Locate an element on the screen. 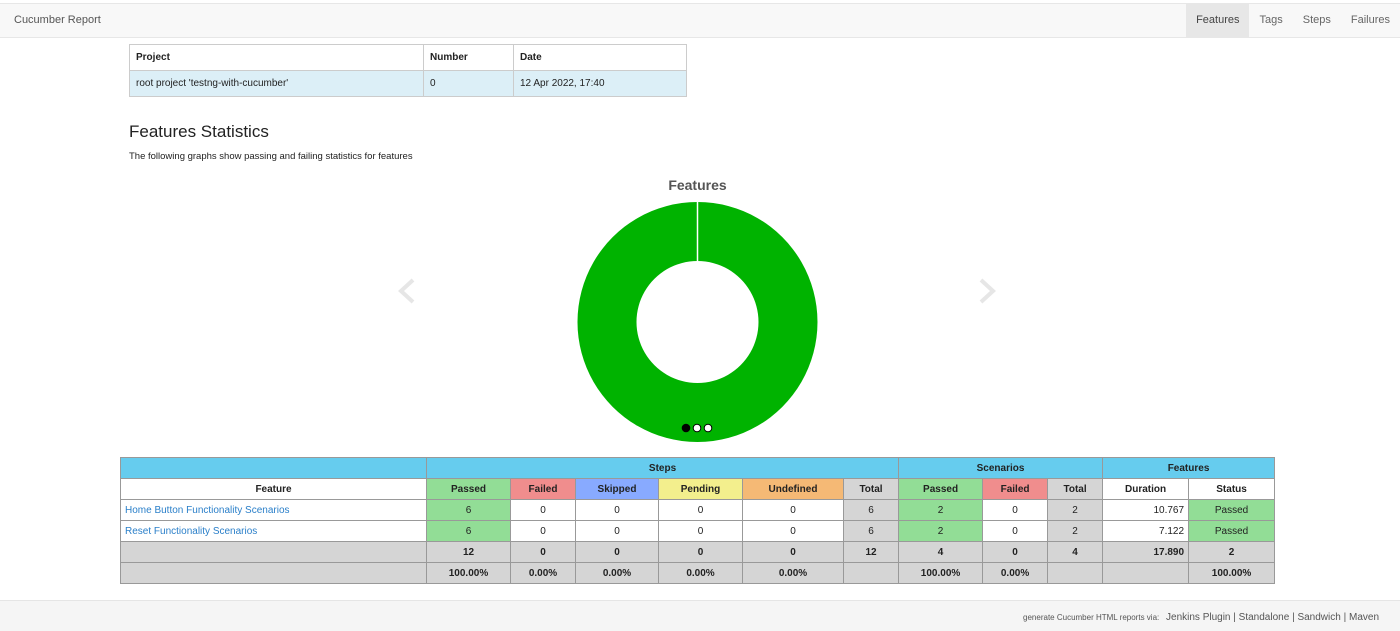 This screenshot has width=1400, height=631. date-header: Date is located at coordinates (600, 57).